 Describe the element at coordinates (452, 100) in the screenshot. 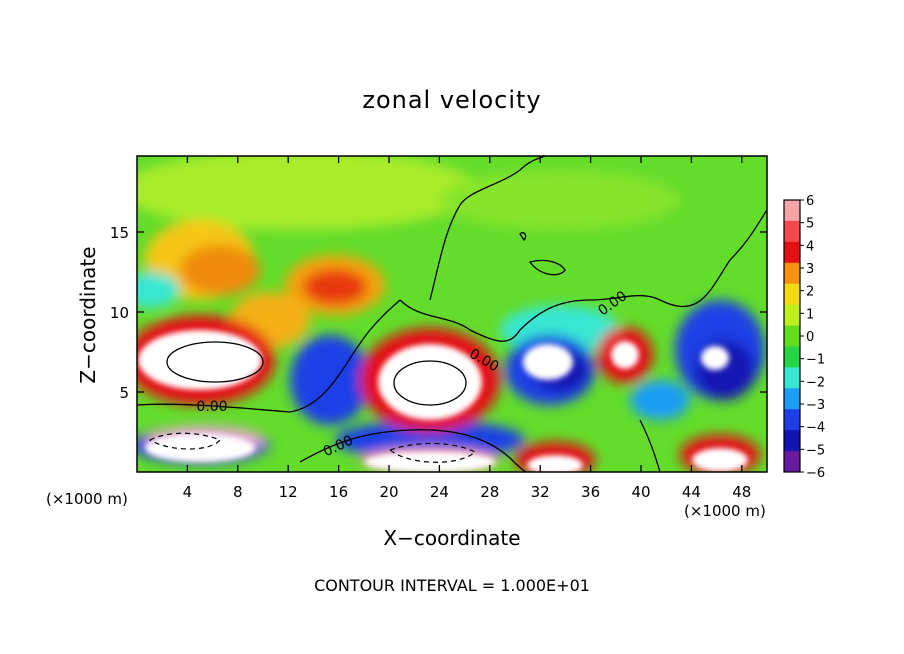

I see `chart-title: zonal velocity` at that location.